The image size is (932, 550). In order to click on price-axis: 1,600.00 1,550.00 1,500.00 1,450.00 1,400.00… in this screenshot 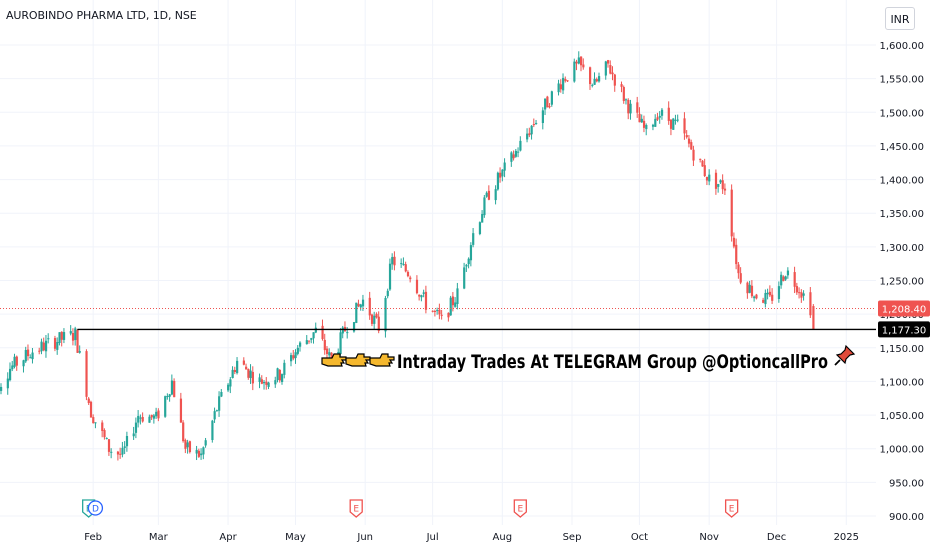, I will do `click(904, 275)`.